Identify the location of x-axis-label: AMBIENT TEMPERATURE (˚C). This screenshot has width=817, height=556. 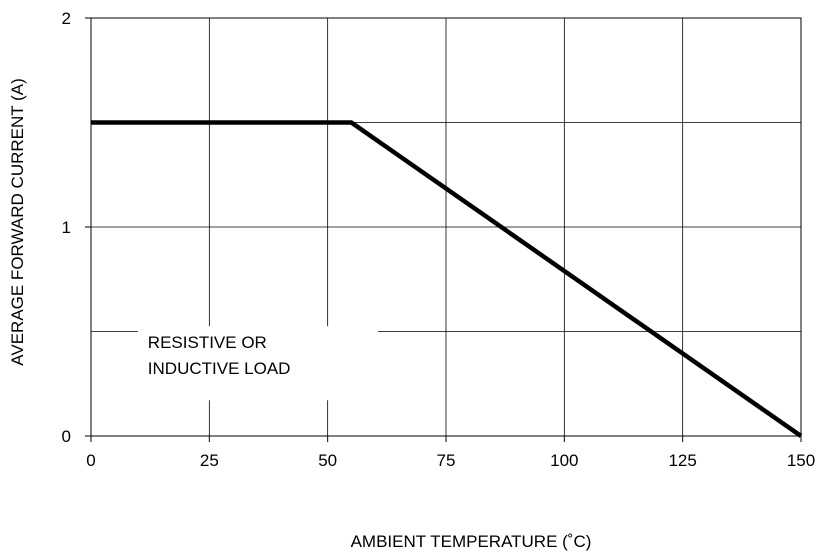
(471, 541).